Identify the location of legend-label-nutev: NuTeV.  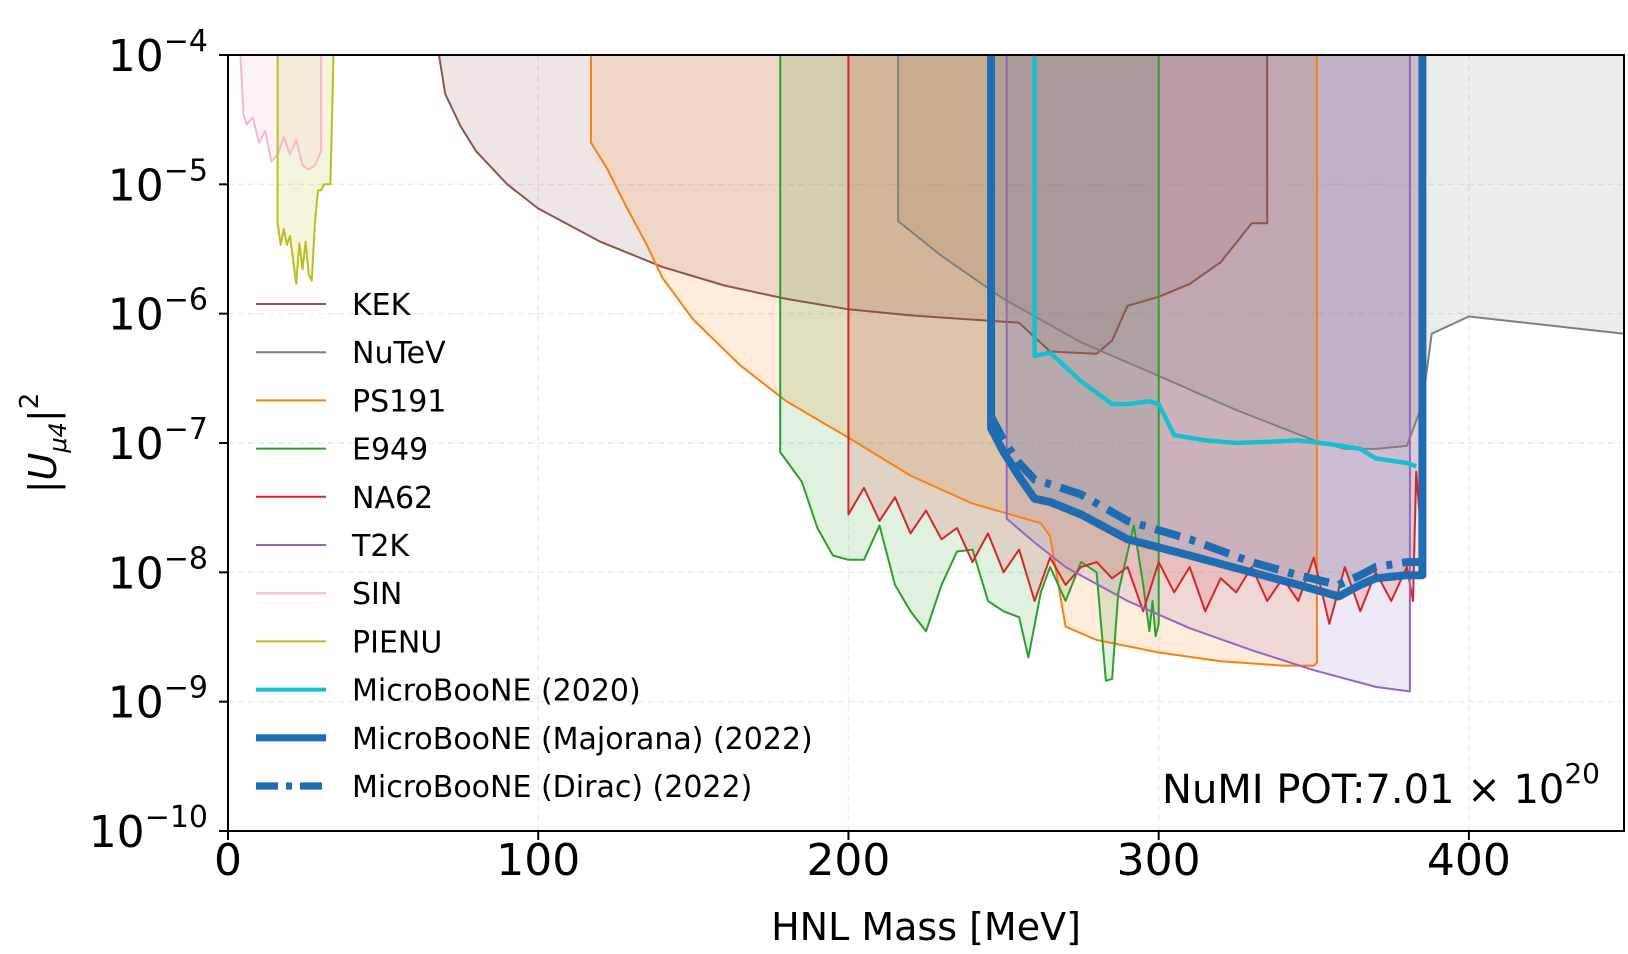
(399, 353).